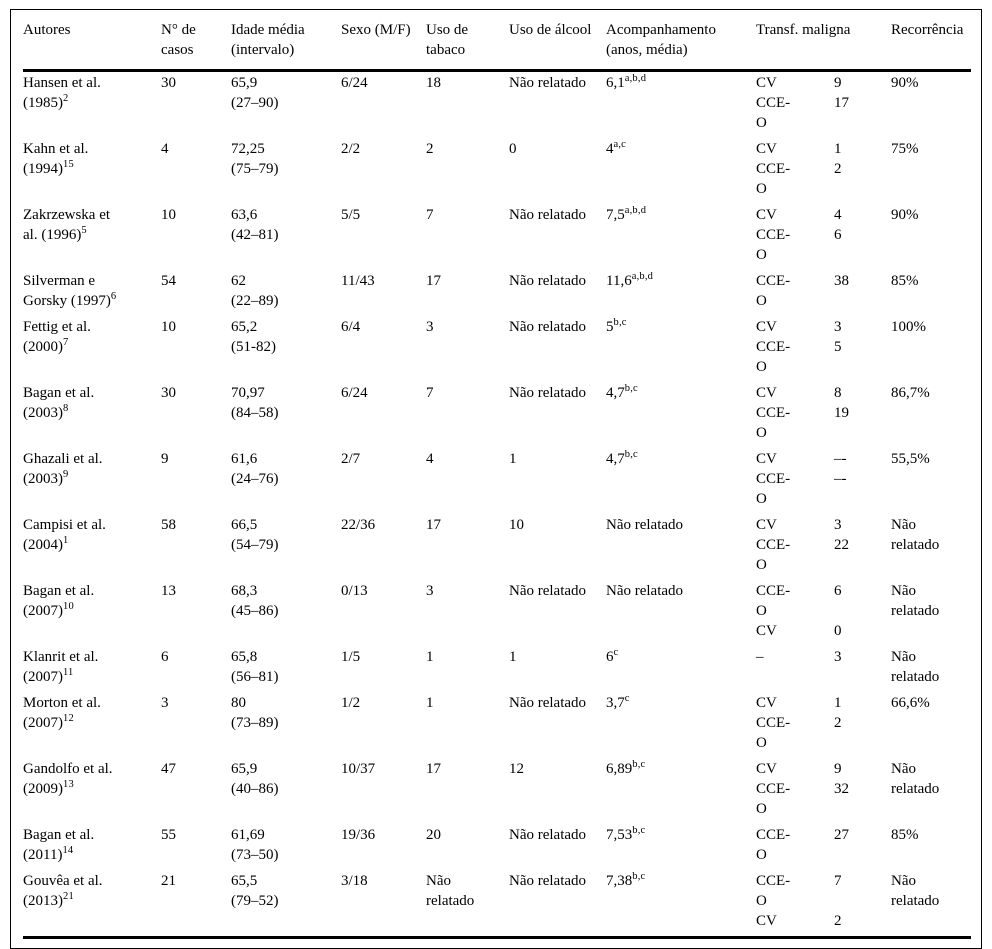 The image size is (992, 949). I want to click on cell-uso-tabaco: 7, so click(467, 237).